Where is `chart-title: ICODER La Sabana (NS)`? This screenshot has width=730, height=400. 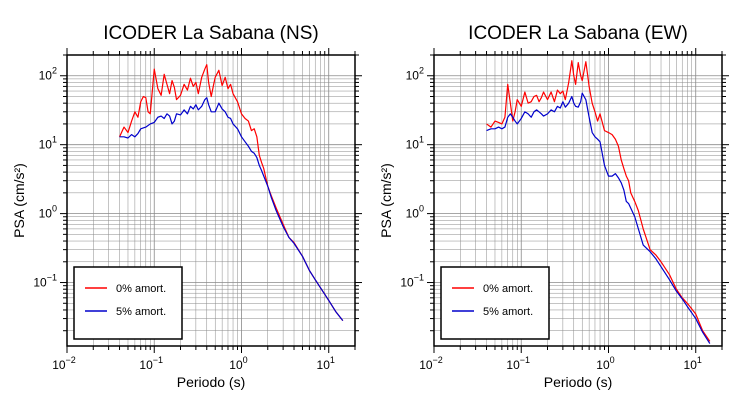
chart-title: ICODER La Sabana (NS) is located at coordinates (210, 33).